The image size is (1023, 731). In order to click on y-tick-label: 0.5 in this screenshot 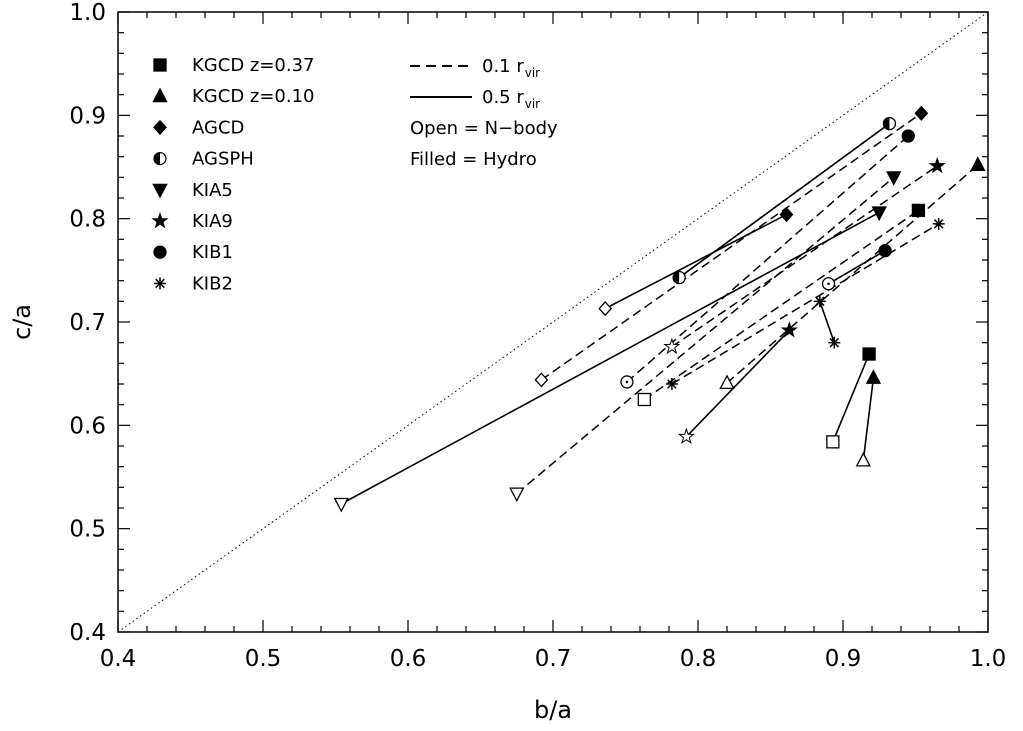, I will do `click(87, 530)`.